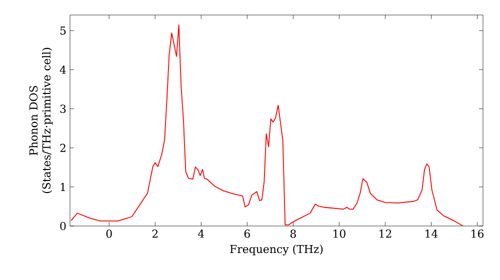  What do you see at coordinates (63, 108) in the screenshot?
I see `y-tick-label: 3` at bounding box center [63, 108].